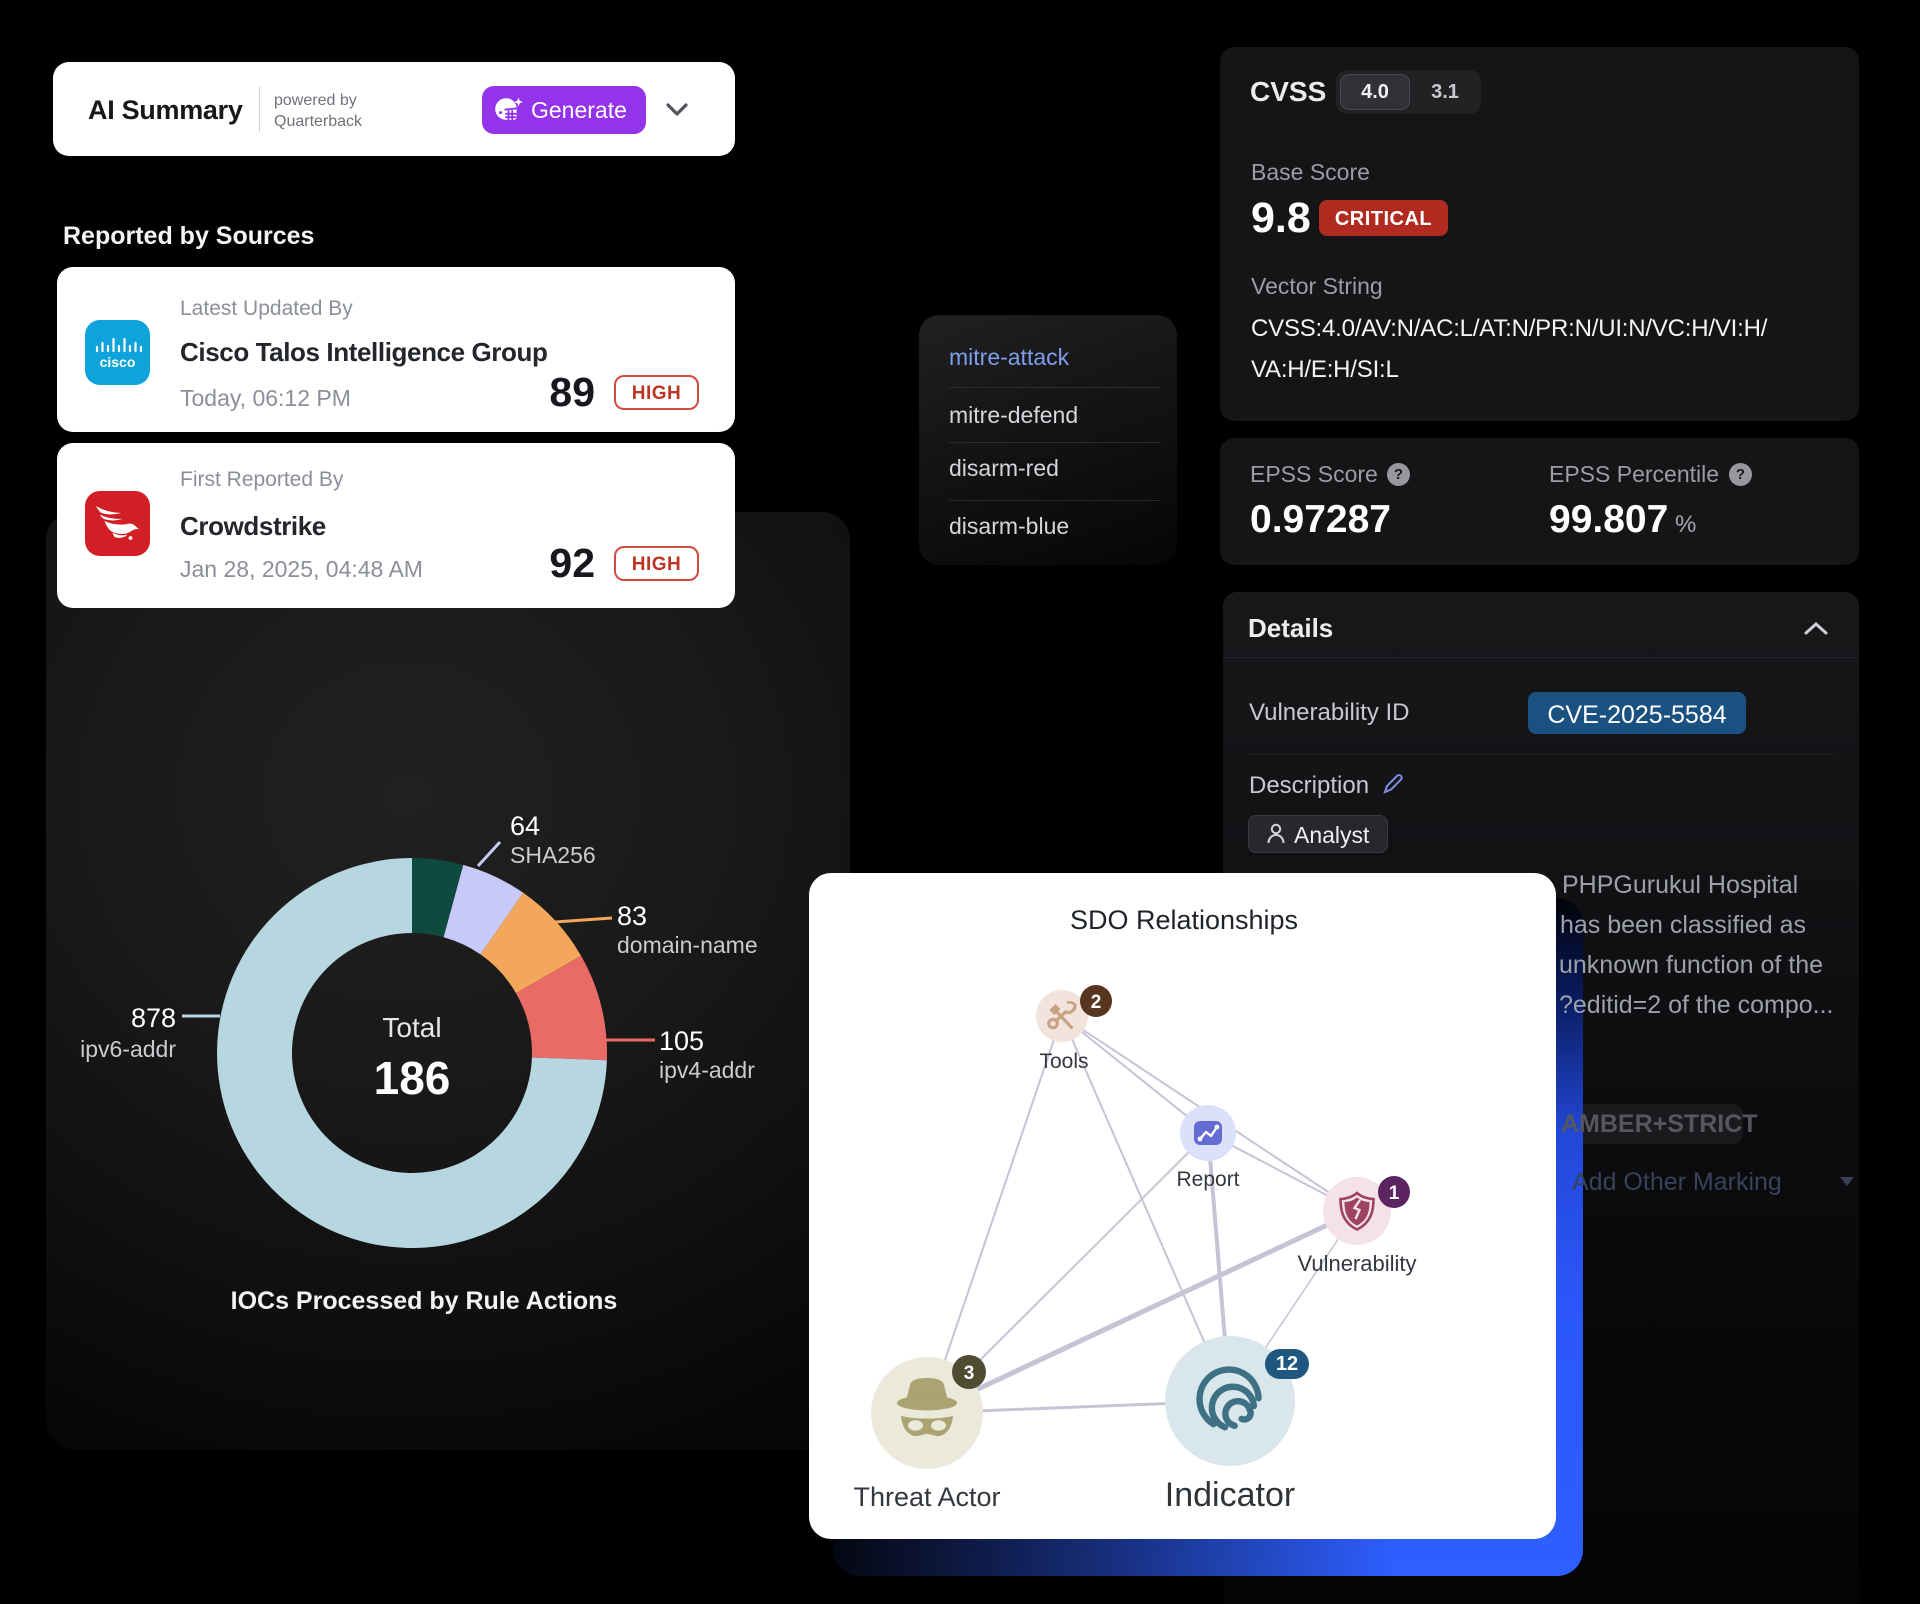 This screenshot has width=1920, height=1604. I want to click on svg-text: 2, so click(1096, 1002).